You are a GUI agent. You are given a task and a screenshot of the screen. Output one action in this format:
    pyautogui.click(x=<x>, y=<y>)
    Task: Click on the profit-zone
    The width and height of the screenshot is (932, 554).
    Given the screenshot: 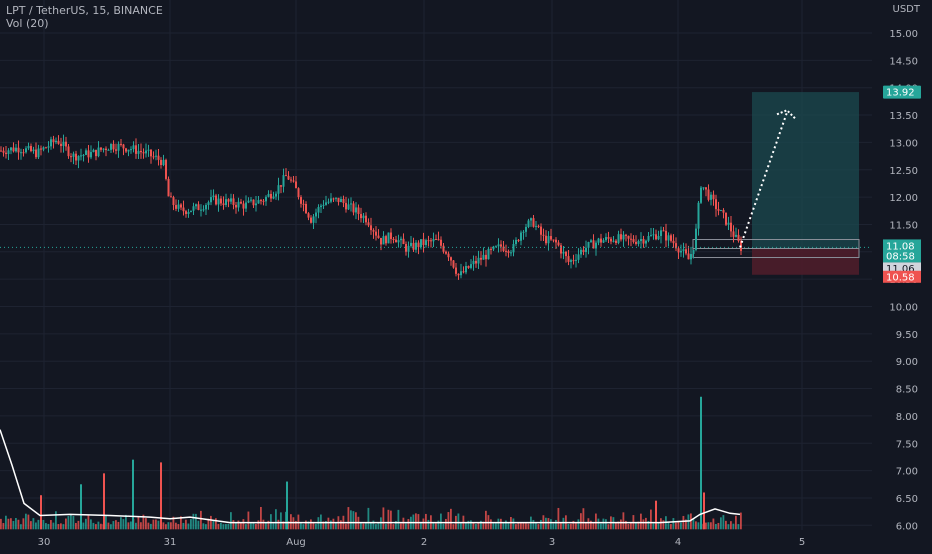 What is the action you would take?
    pyautogui.click(x=805, y=170)
    